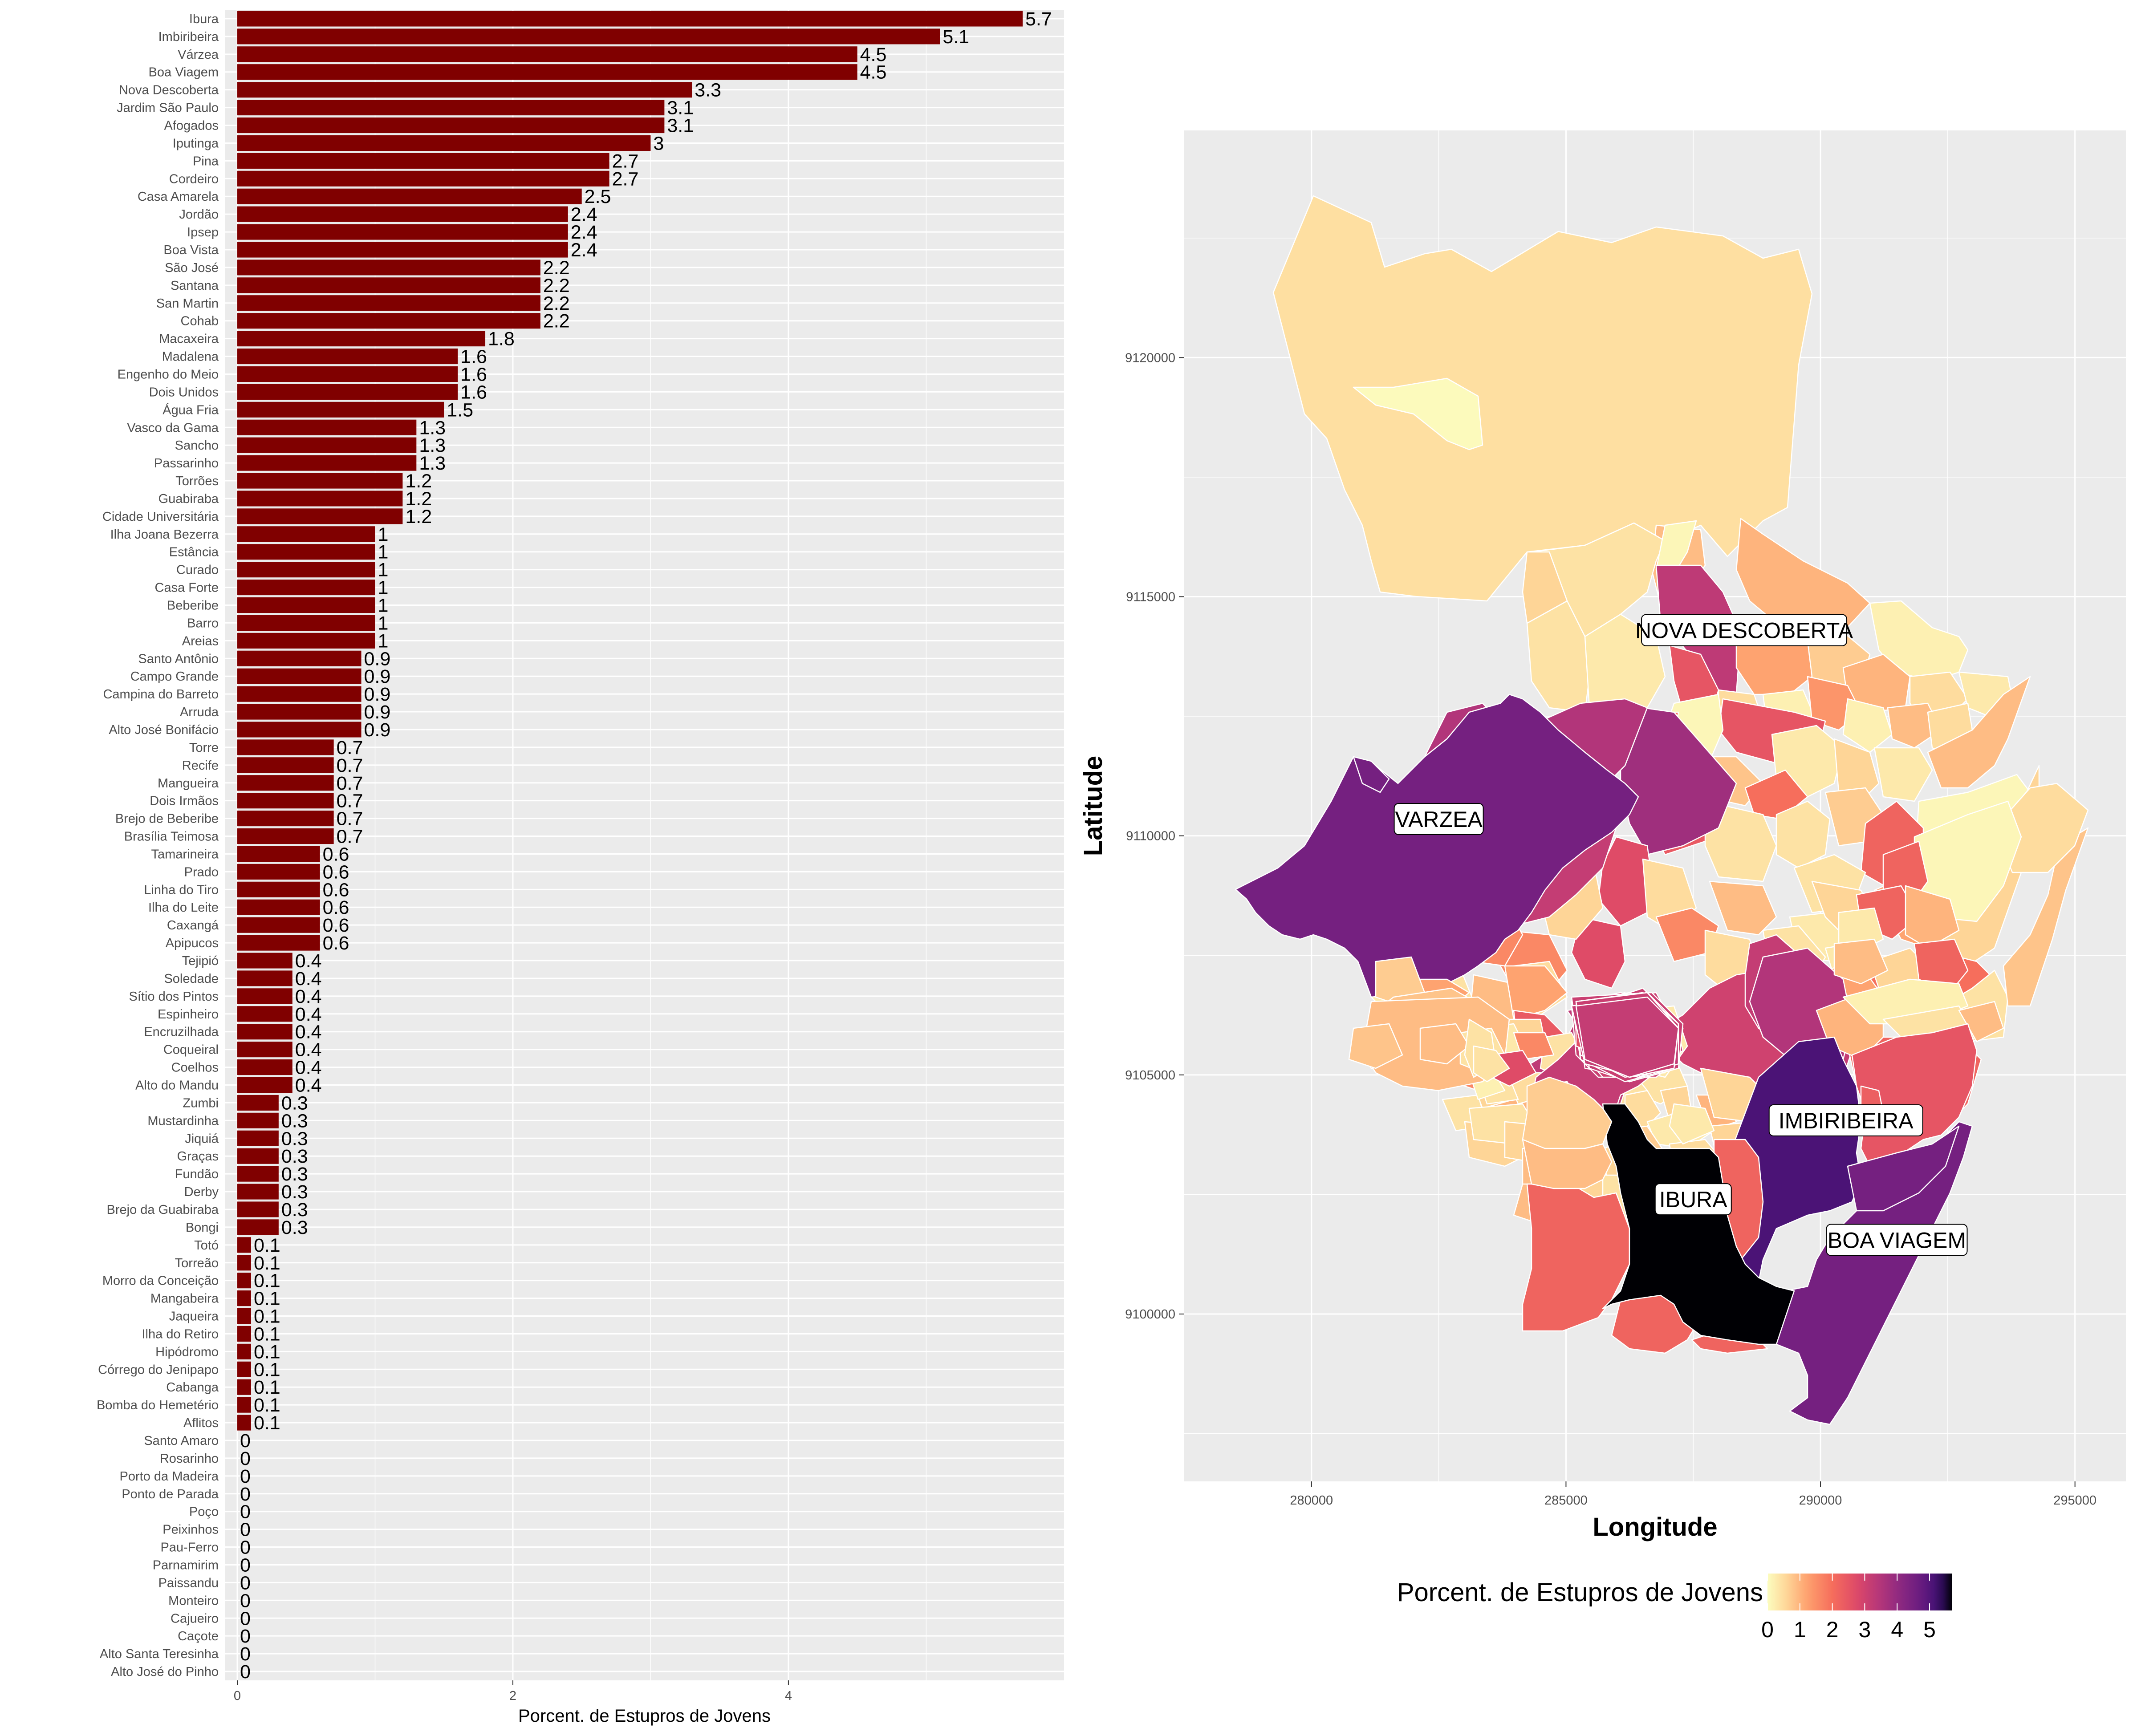 The width and height of the screenshot is (2137, 1736). What do you see at coordinates (174, 997) in the screenshot?
I see `bar-category-label: Sítio dos Pintos` at bounding box center [174, 997].